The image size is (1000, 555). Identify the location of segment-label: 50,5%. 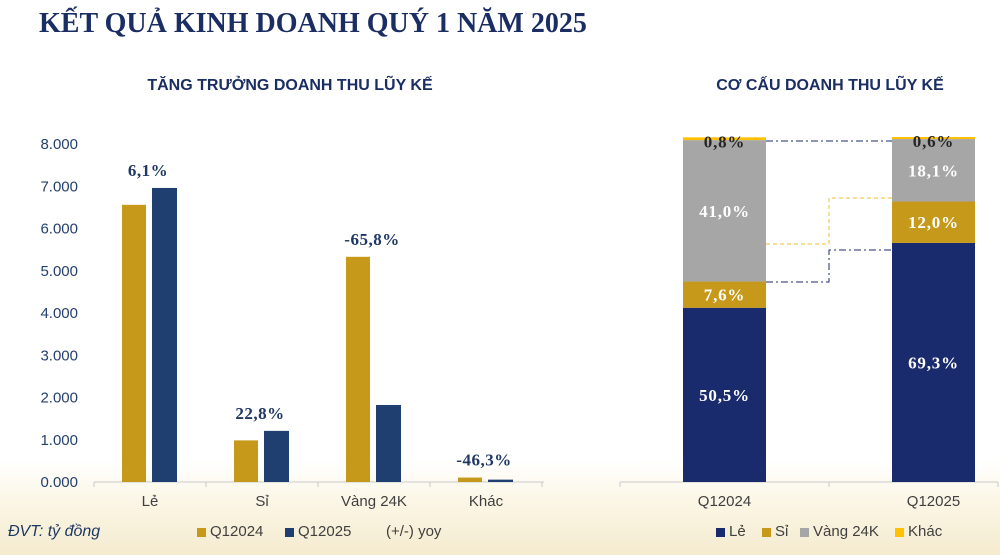
(724, 395).